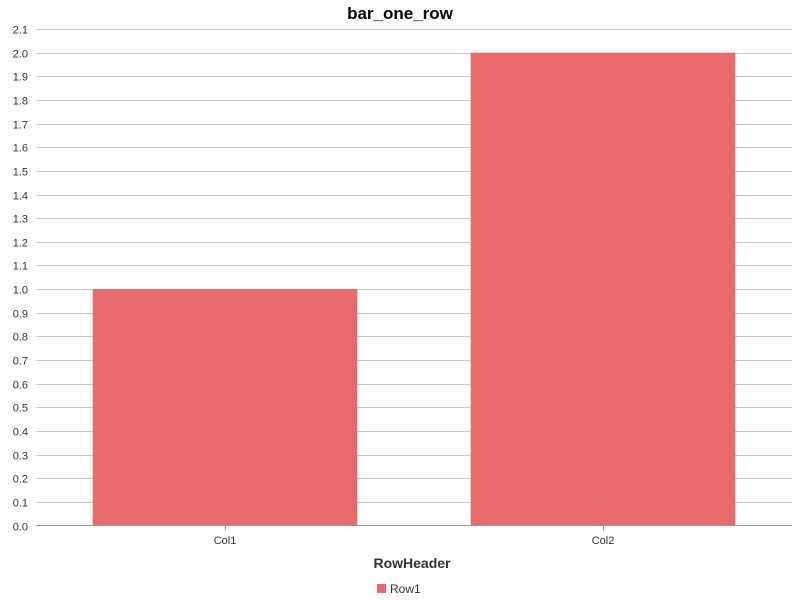 This screenshot has width=800, height=600. I want to click on y-tick-label: 0.3, so click(20, 457).